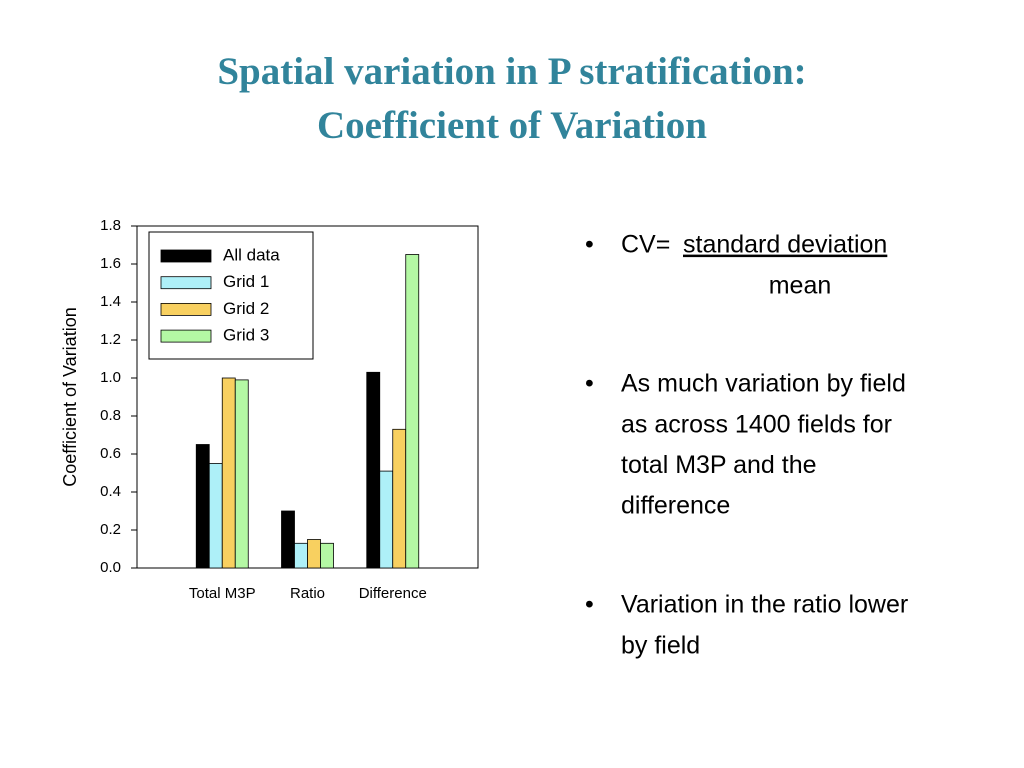 This screenshot has height=768, width=1024. What do you see at coordinates (675, 506) in the screenshot?
I see `bullet-text: difference` at bounding box center [675, 506].